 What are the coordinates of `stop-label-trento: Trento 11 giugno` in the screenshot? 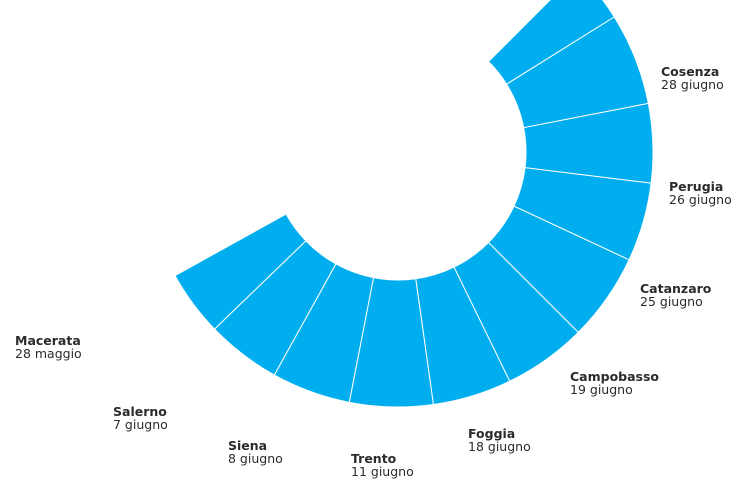 It's located at (382, 465).